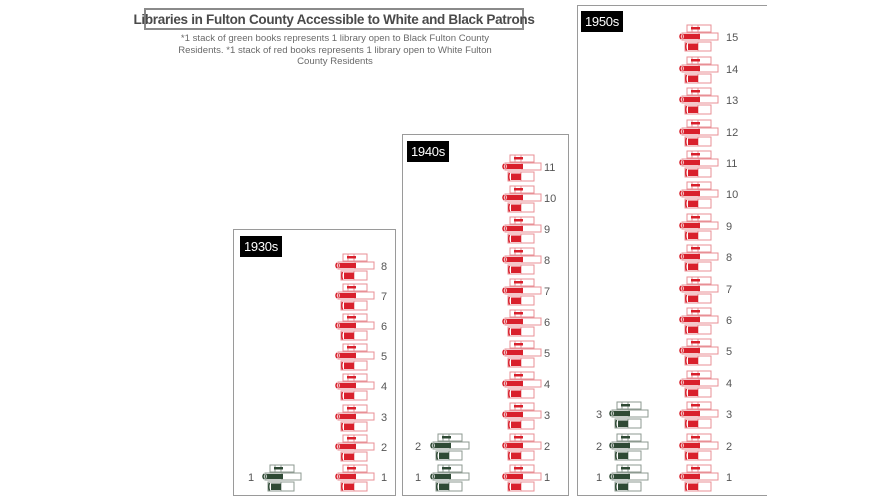  What do you see at coordinates (599, 415) in the screenshot?
I see `green-stack-count-label: 3` at bounding box center [599, 415].